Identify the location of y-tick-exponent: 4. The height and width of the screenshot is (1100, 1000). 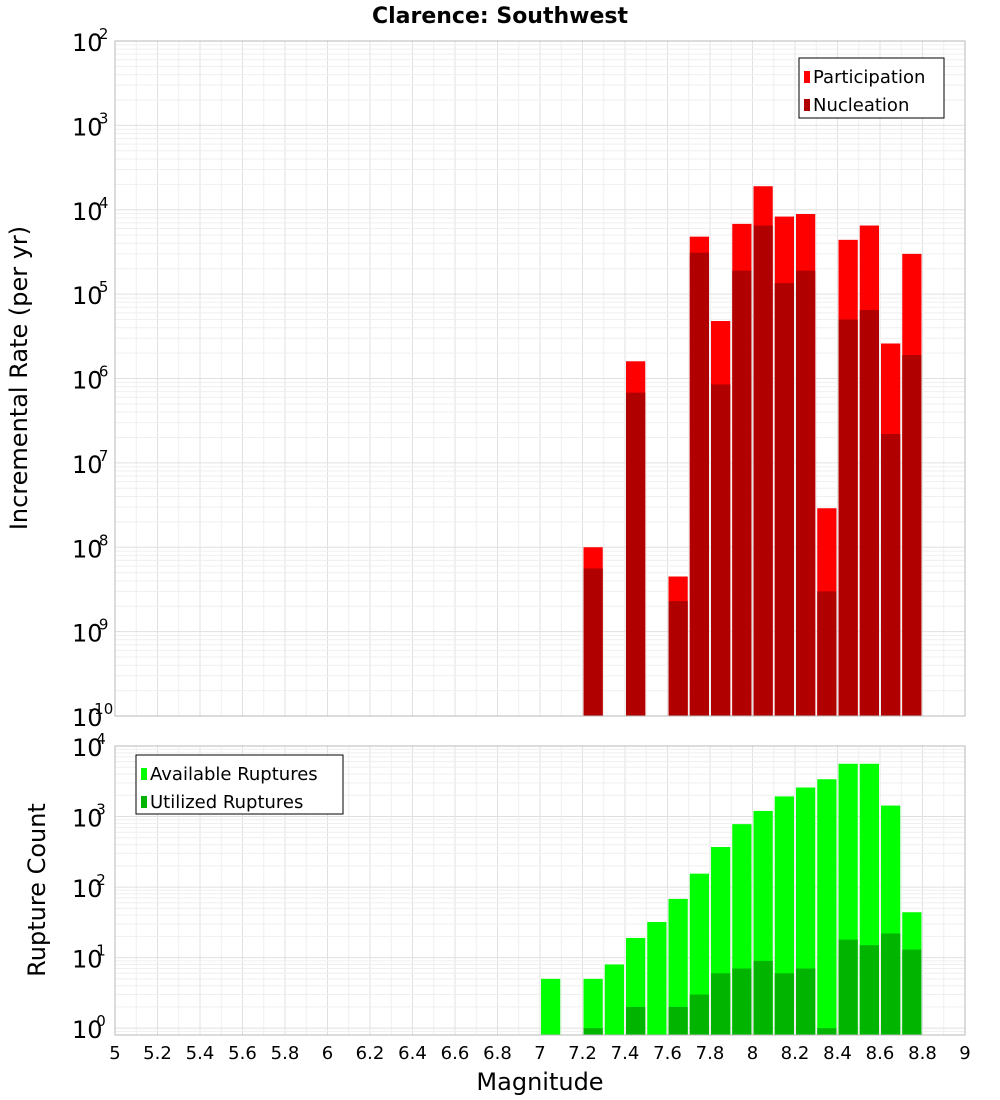
(101, 739).